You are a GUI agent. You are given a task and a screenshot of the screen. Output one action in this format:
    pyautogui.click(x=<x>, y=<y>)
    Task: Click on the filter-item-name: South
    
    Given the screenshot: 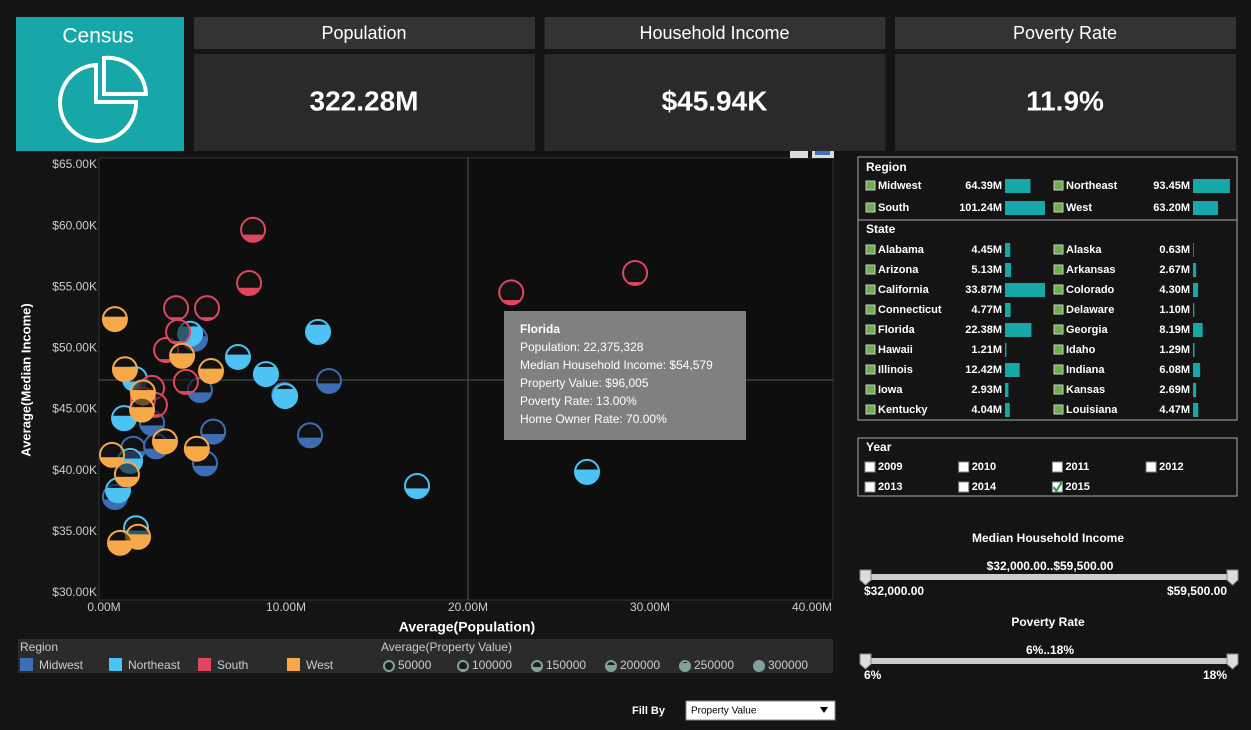 What is the action you would take?
    pyautogui.click(x=893, y=208)
    